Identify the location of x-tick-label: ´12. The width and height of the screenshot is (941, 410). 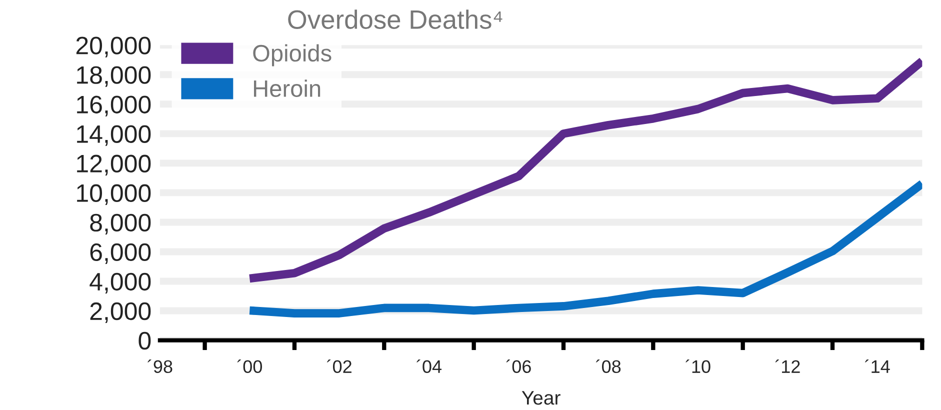
(787, 366).